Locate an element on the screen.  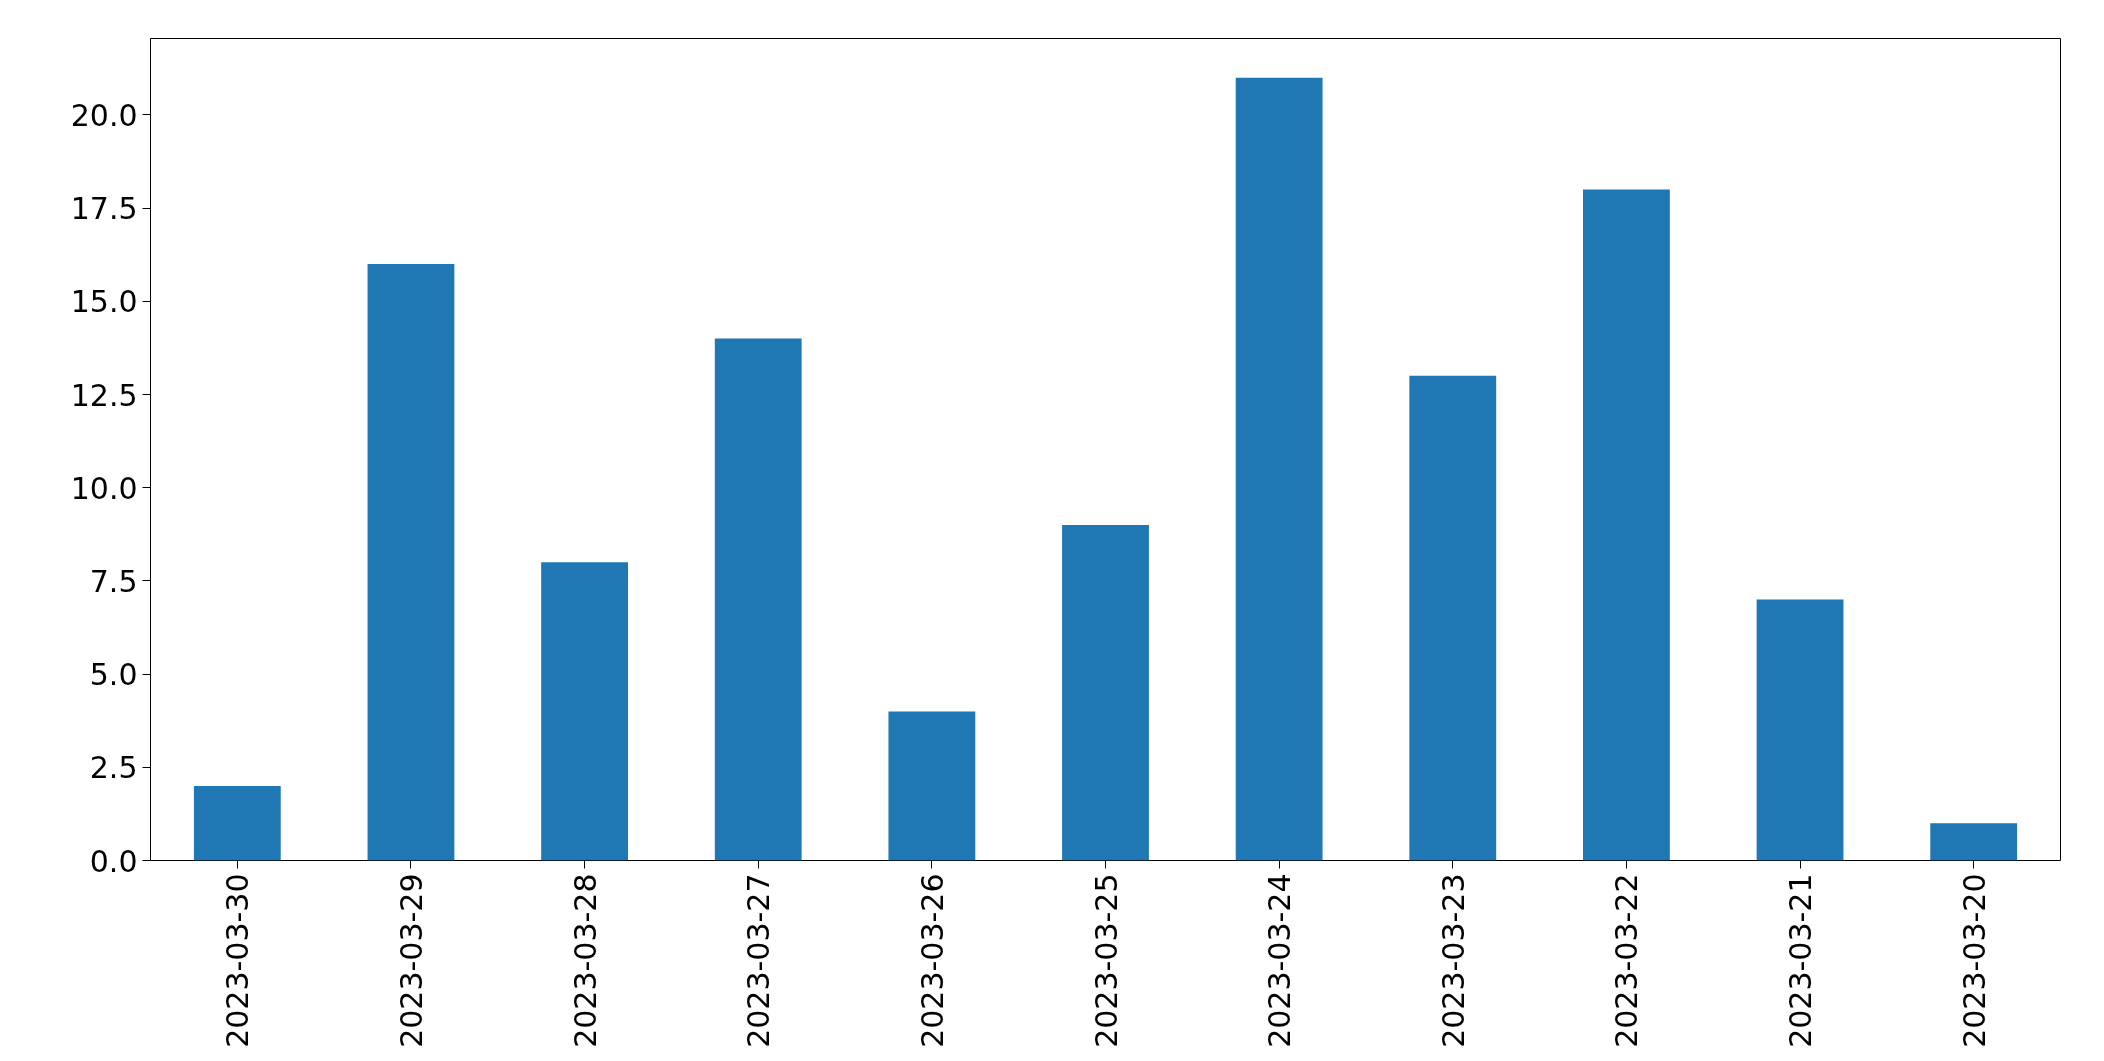
y-tick-label: 20.0 is located at coordinates (104, 115).